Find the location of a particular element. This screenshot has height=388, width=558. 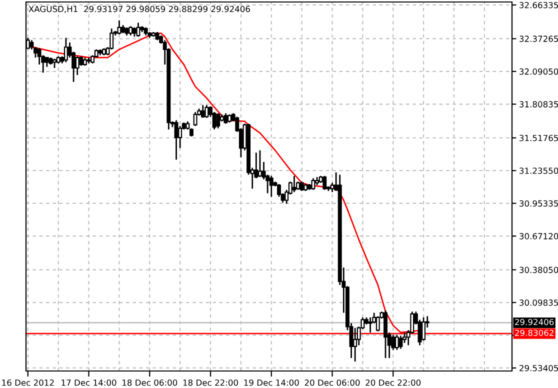

x-tick-label: 20 Dec 06:00 is located at coordinates (332, 382).